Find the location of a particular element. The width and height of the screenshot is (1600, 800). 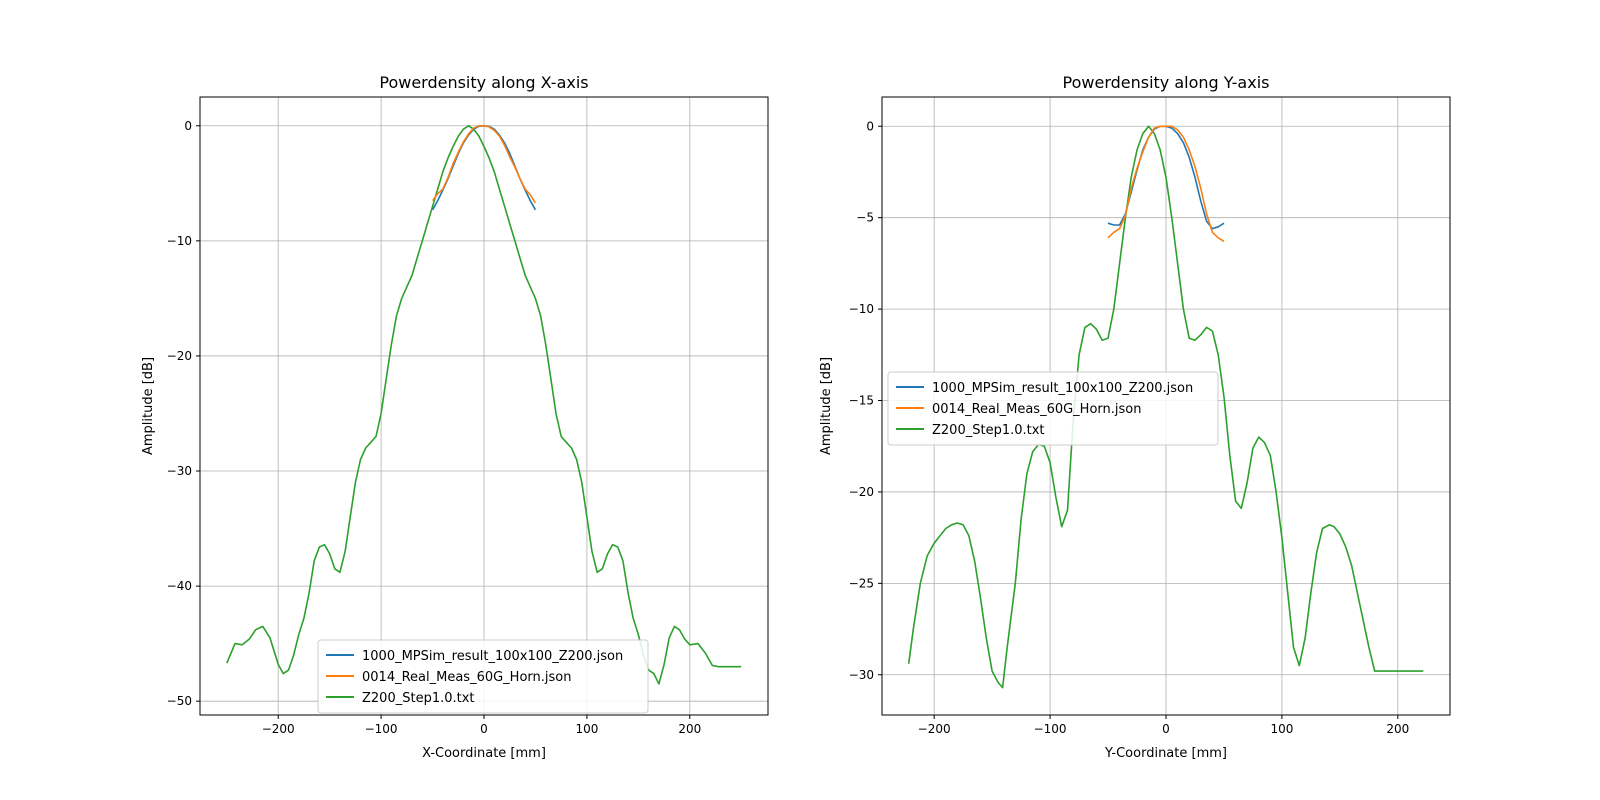

y-tick-label: −5 is located at coordinates (865, 218).